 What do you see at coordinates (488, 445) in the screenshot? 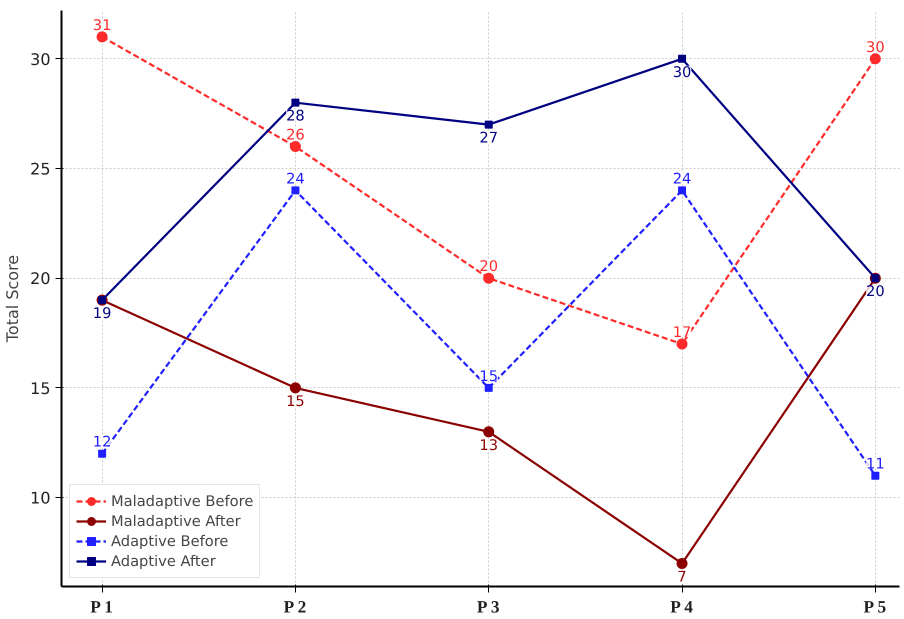
I see `data-label: 13` at bounding box center [488, 445].